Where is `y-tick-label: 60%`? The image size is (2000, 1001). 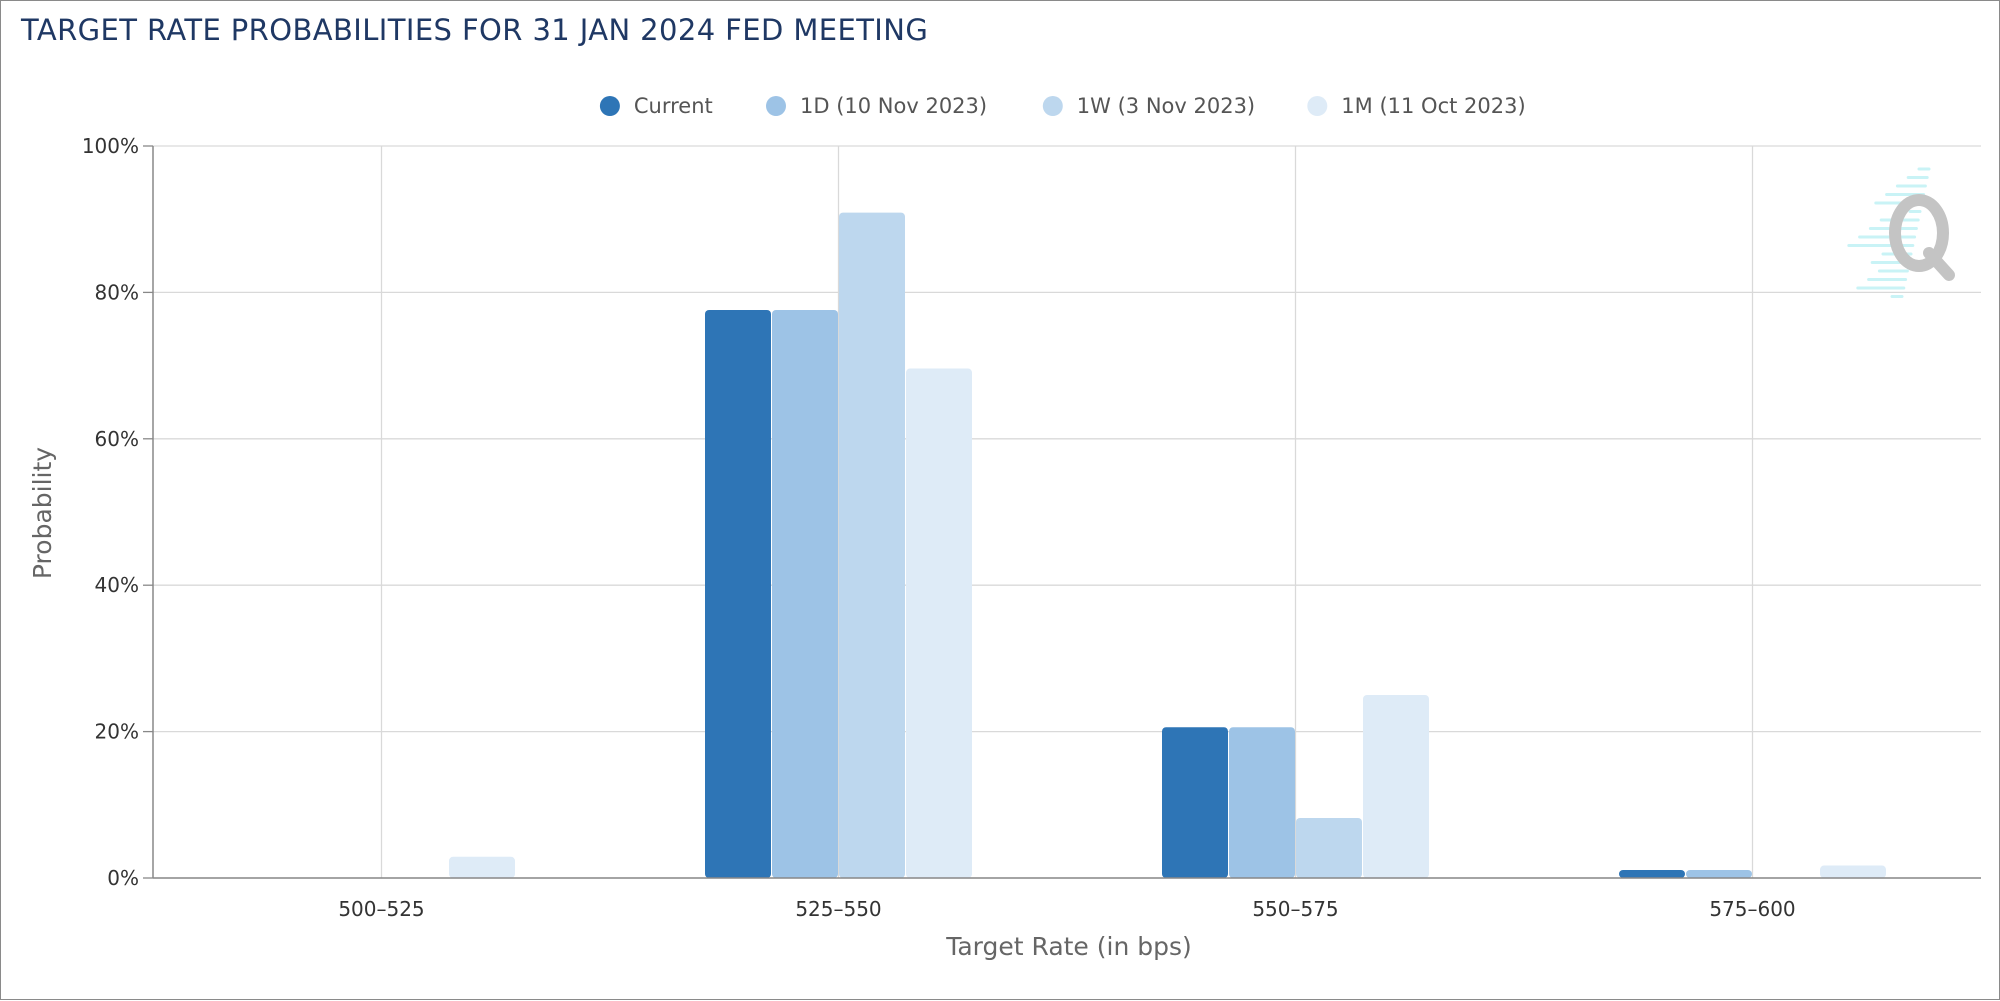
y-tick-label: 60% is located at coordinates (117, 439).